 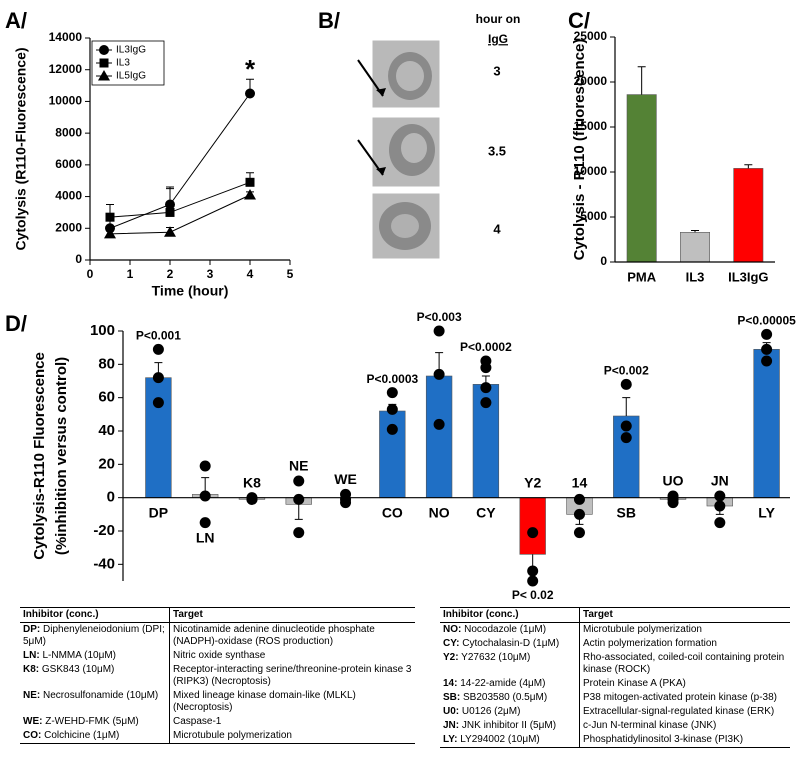 What do you see at coordinates (158, 336) in the screenshot?
I see `annotation: P<0.001` at bounding box center [158, 336].